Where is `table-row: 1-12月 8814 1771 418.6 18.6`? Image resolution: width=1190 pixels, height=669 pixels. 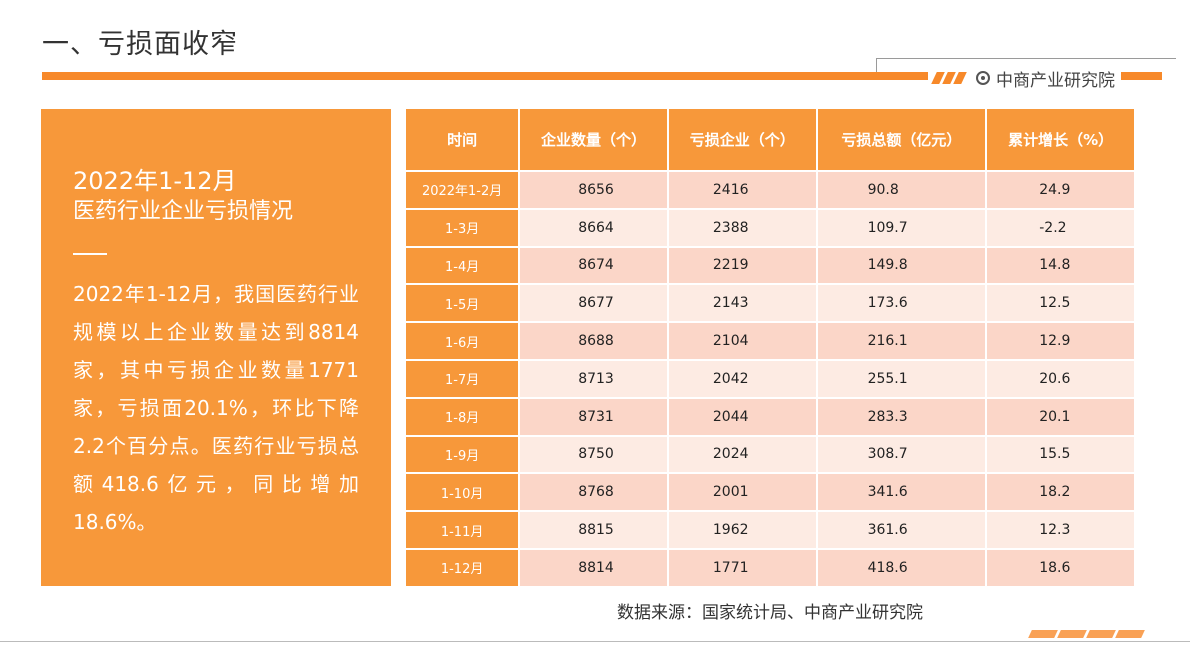 table-row: 1-12月 8814 1771 418.6 18.6 is located at coordinates (770, 566).